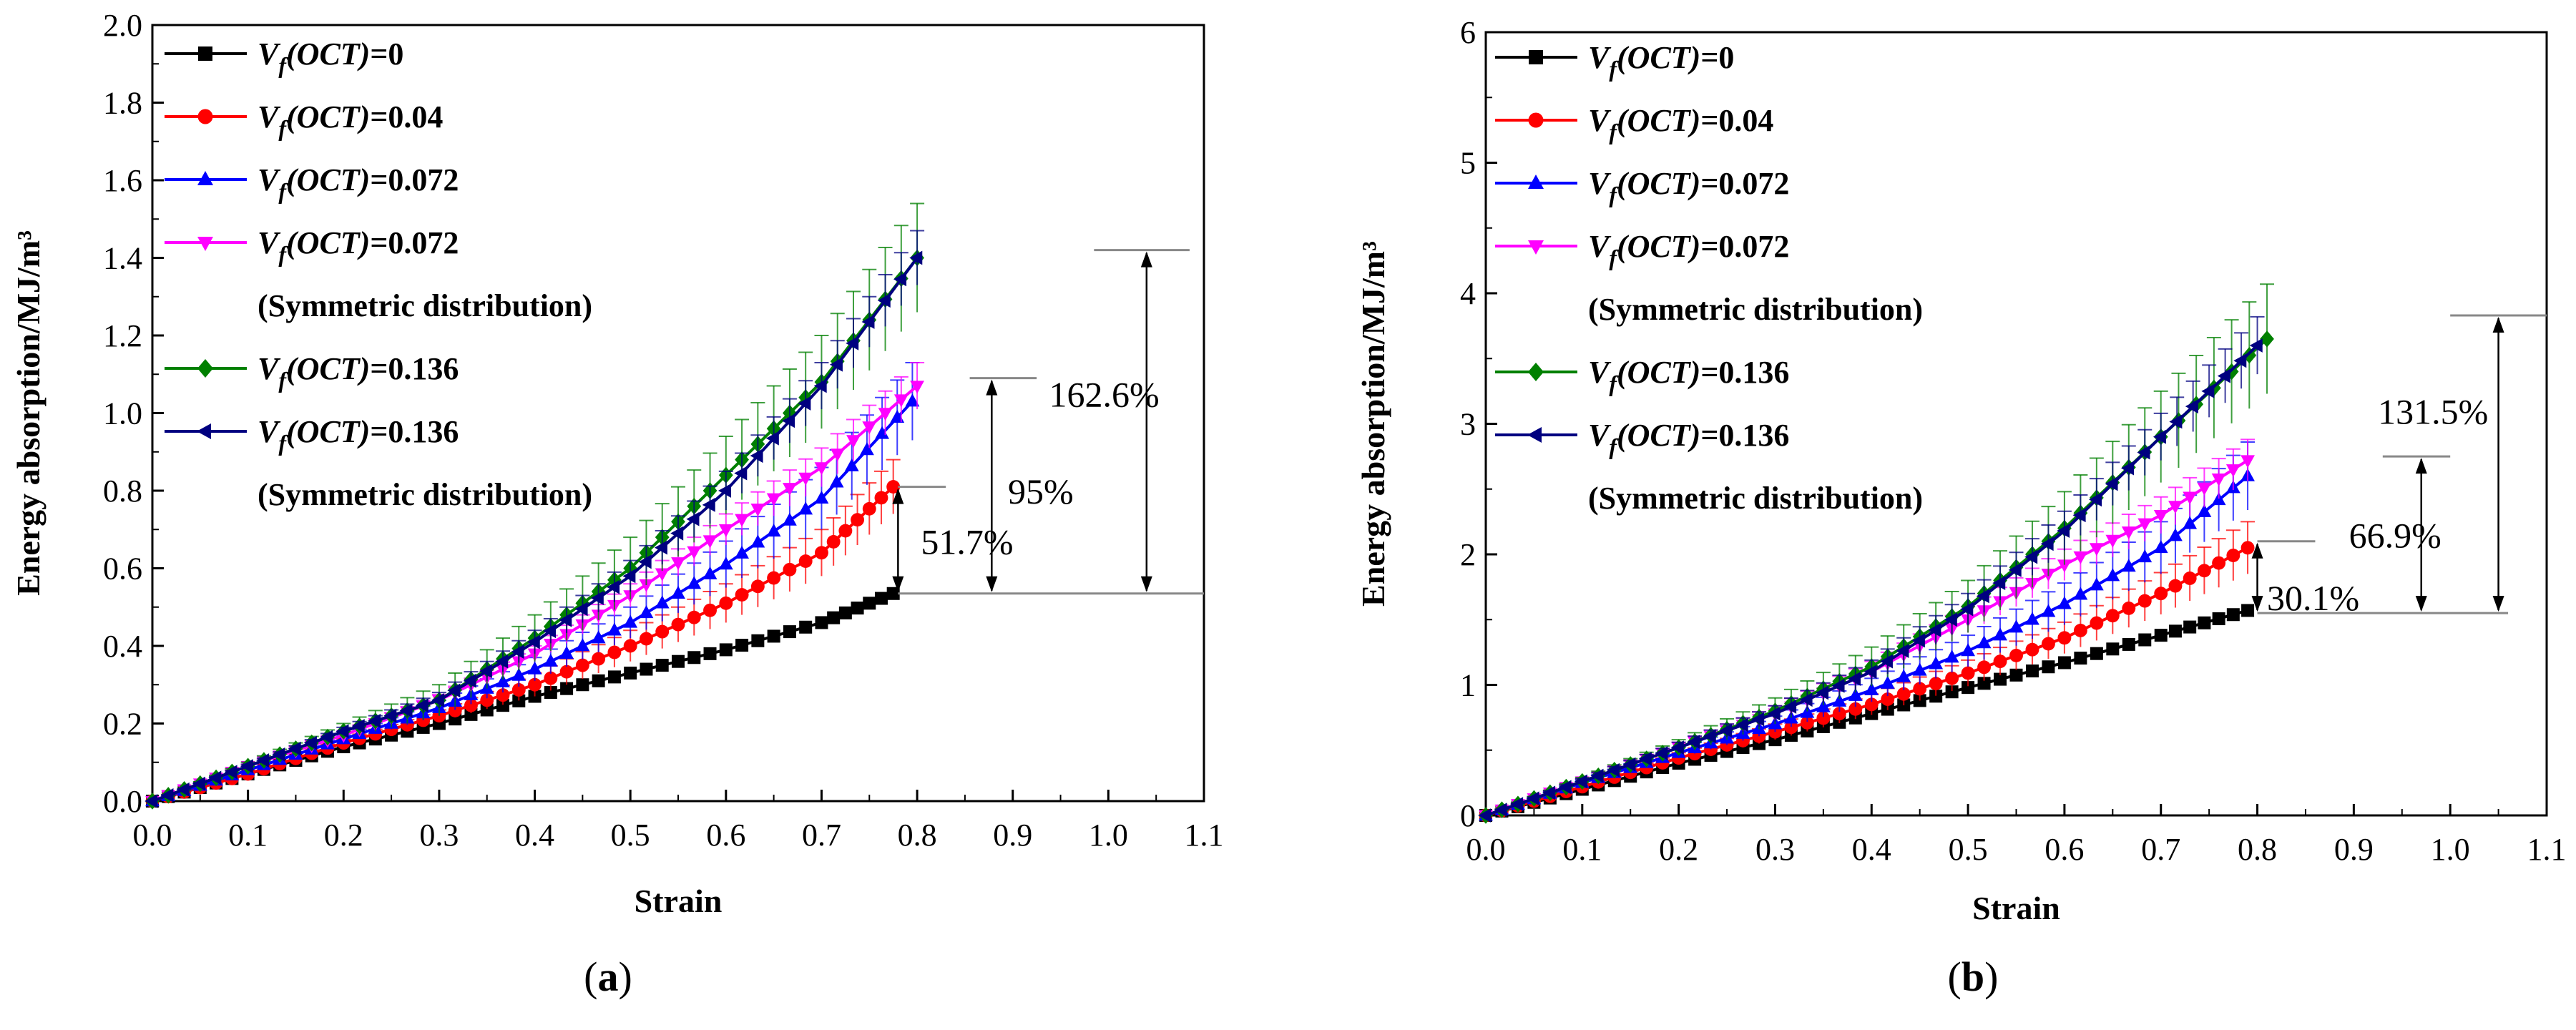 Image resolution: width=2576 pixels, height=1030 pixels. What do you see at coordinates (1468, 685) in the screenshot?
I see `y-tick-label: 1` at bounding box center [1468, 685].